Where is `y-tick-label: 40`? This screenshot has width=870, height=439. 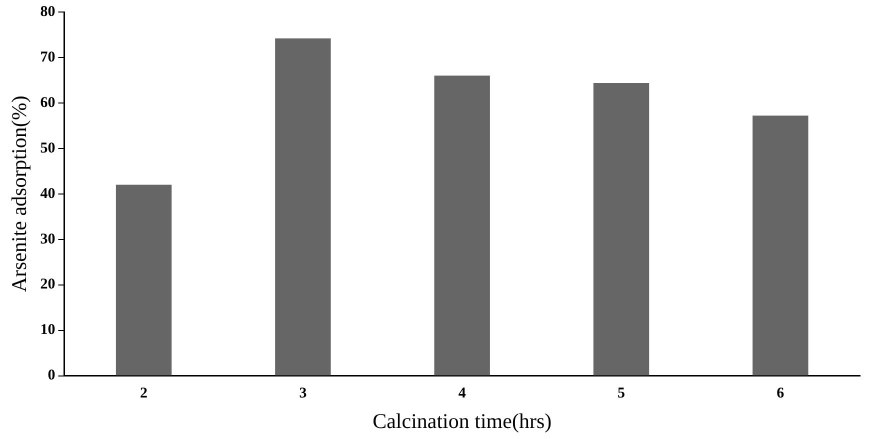
y-tick-label: 40 is located at coordinates (48, 194).